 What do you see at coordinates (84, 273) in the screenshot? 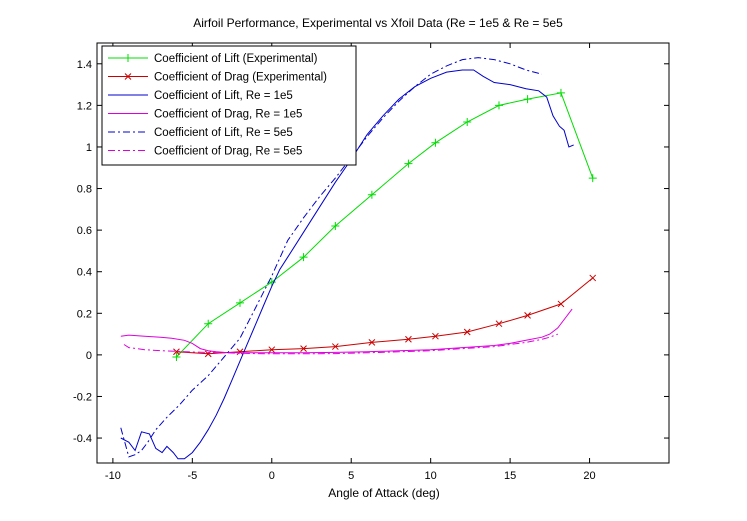
I see `y-tick-label: 0.4` at bounding box center [84, 273].